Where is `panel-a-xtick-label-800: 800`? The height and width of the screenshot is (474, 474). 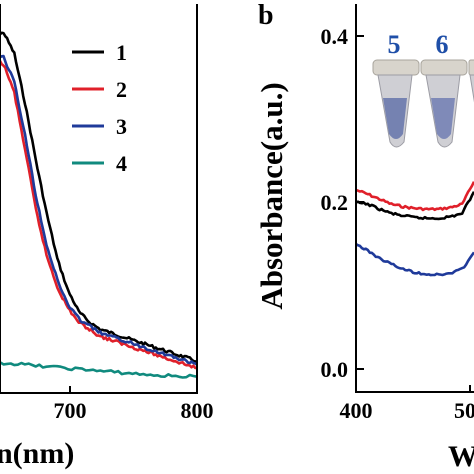 panel-a-xtick-label-800: 800 is located at coordinates (197, 410).